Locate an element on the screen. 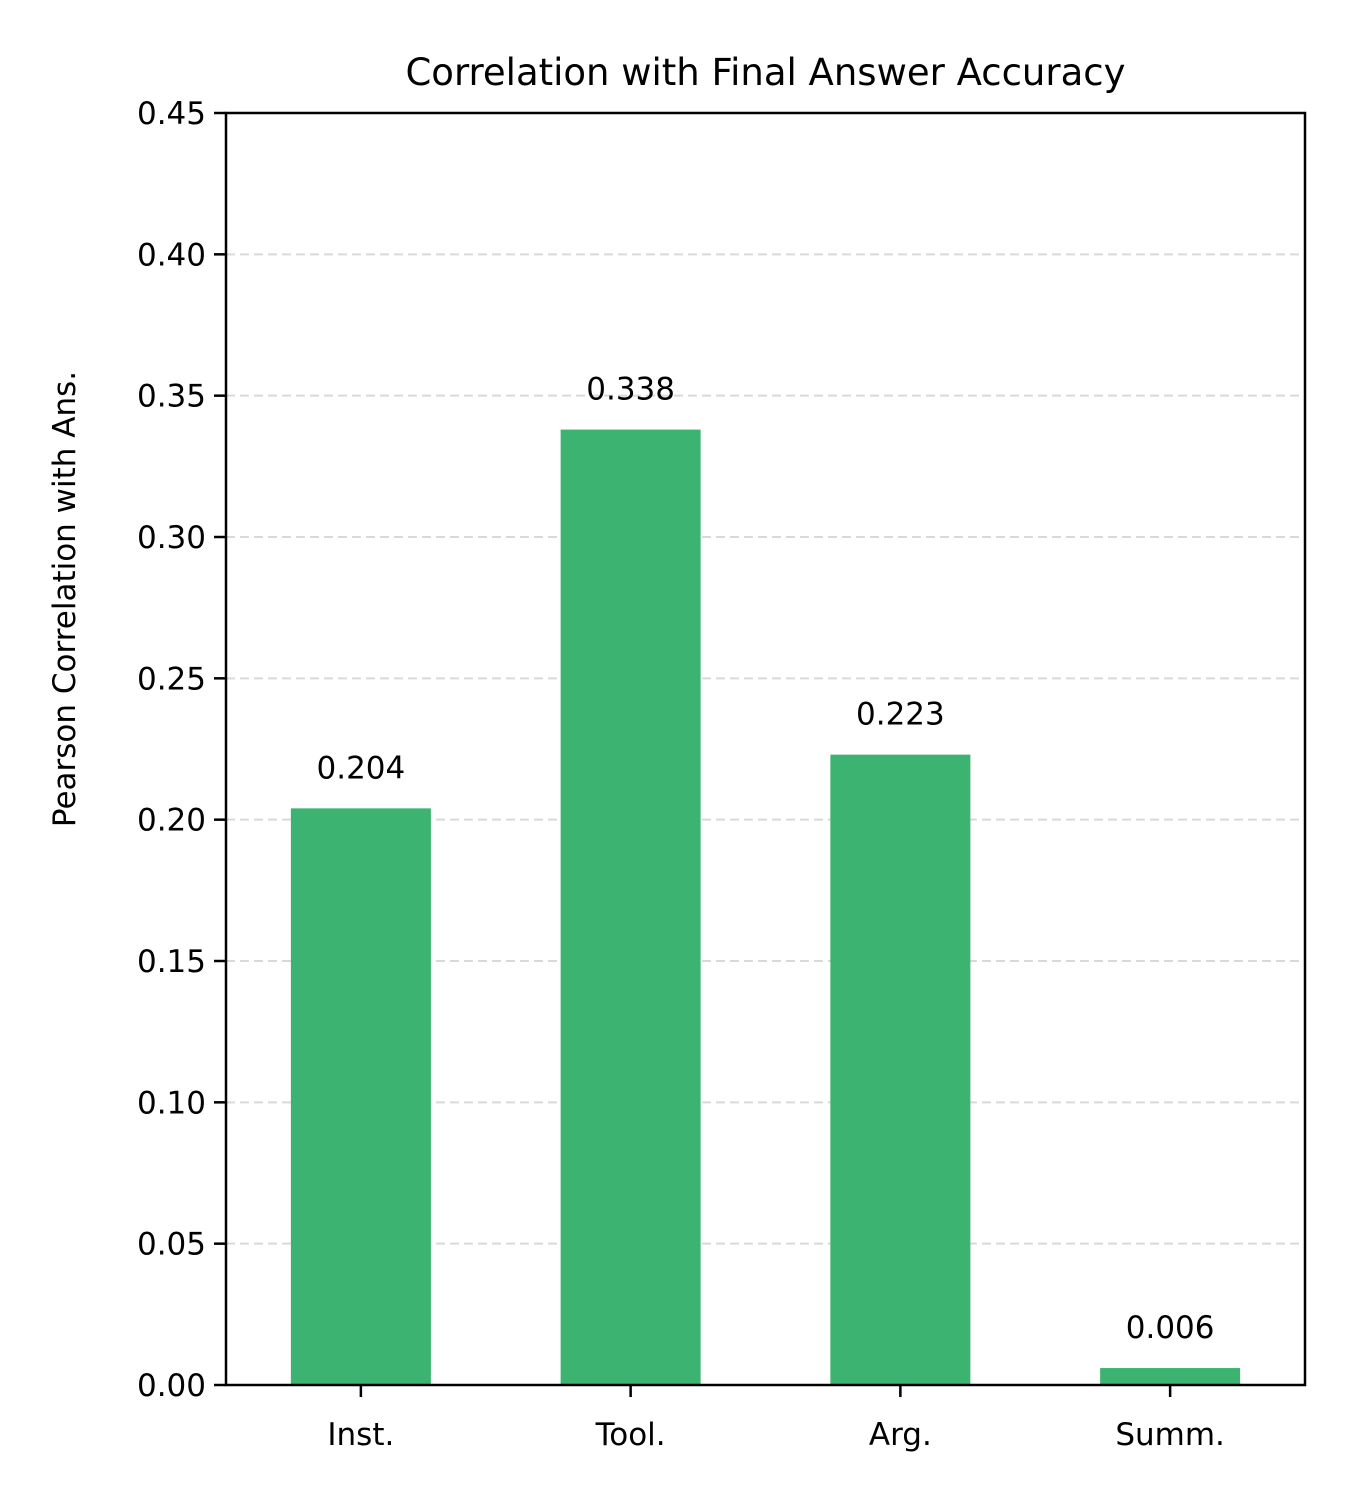  y-tick-label: 0.20 is located at coordinates (171, 821).